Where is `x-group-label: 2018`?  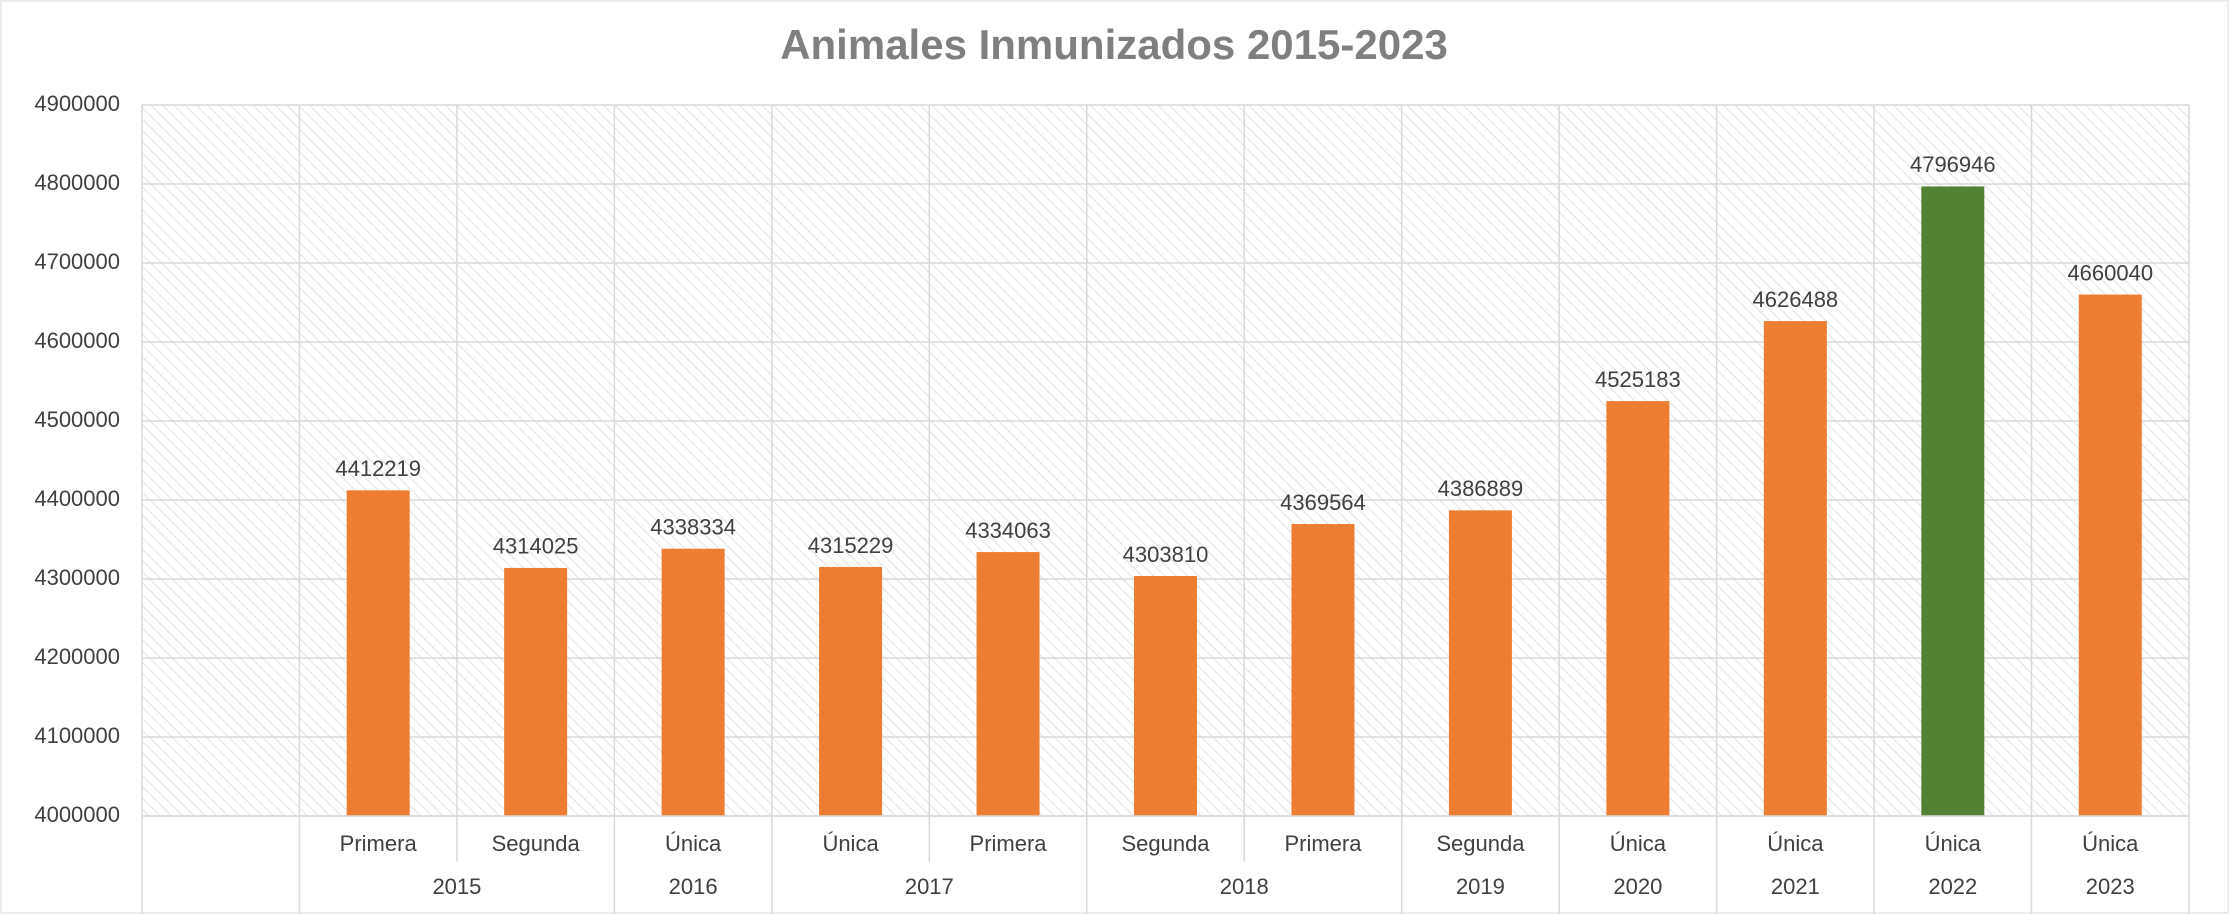
x-group-label: 2018 is located at coordinates (1244, 886).